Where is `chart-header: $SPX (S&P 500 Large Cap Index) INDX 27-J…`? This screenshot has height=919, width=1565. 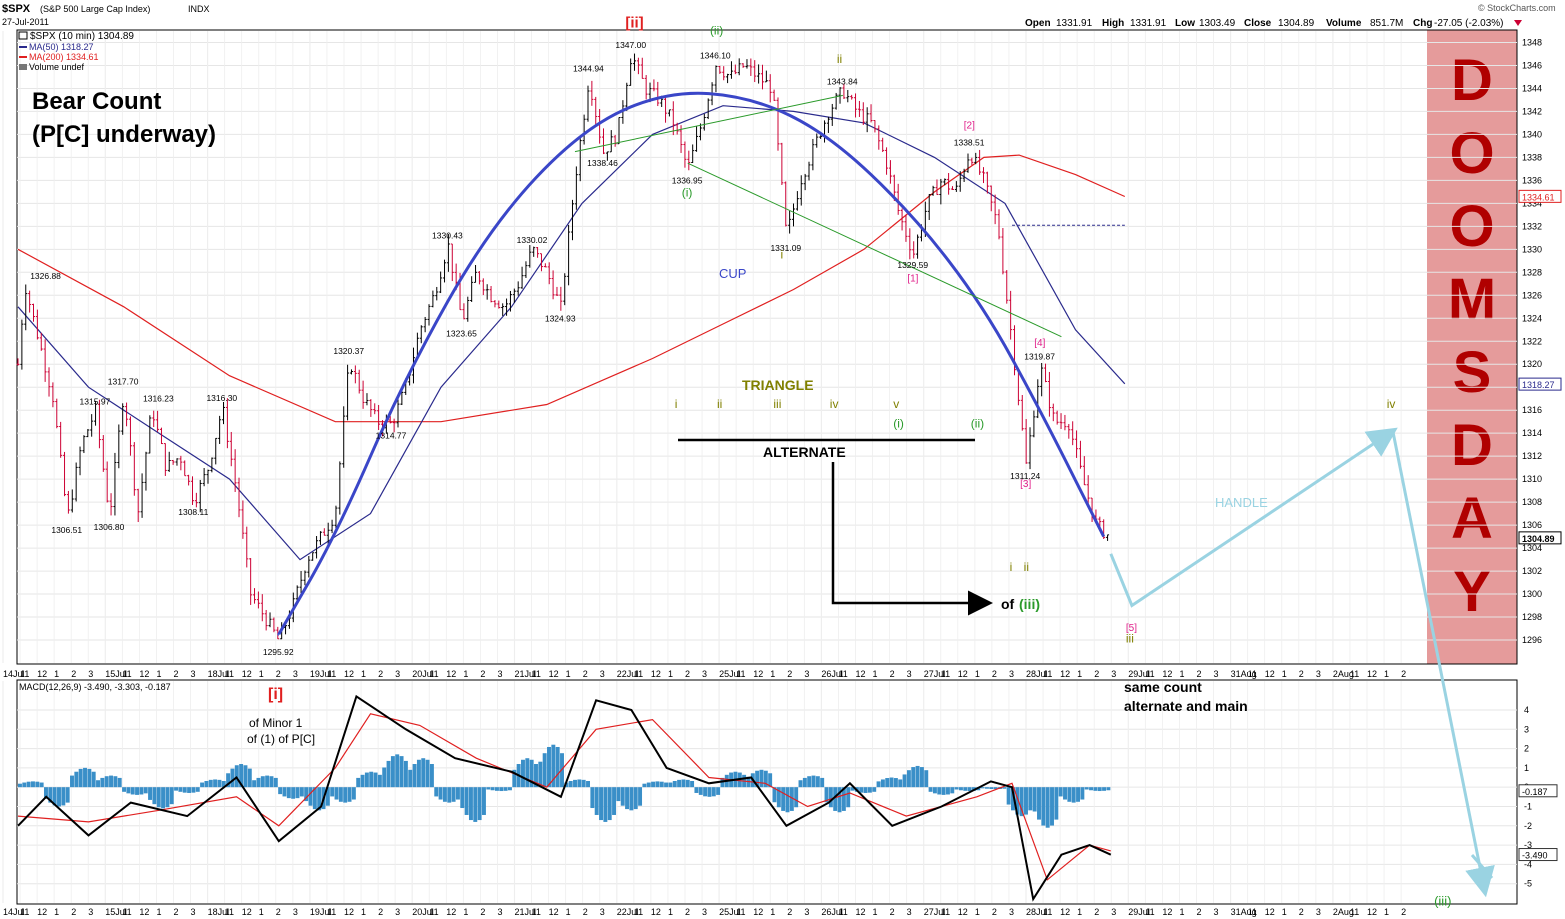 chart-header: $SPX (S&P 500 Large Cap Index) INDX 27-J… is located at coordinates (779, 16).